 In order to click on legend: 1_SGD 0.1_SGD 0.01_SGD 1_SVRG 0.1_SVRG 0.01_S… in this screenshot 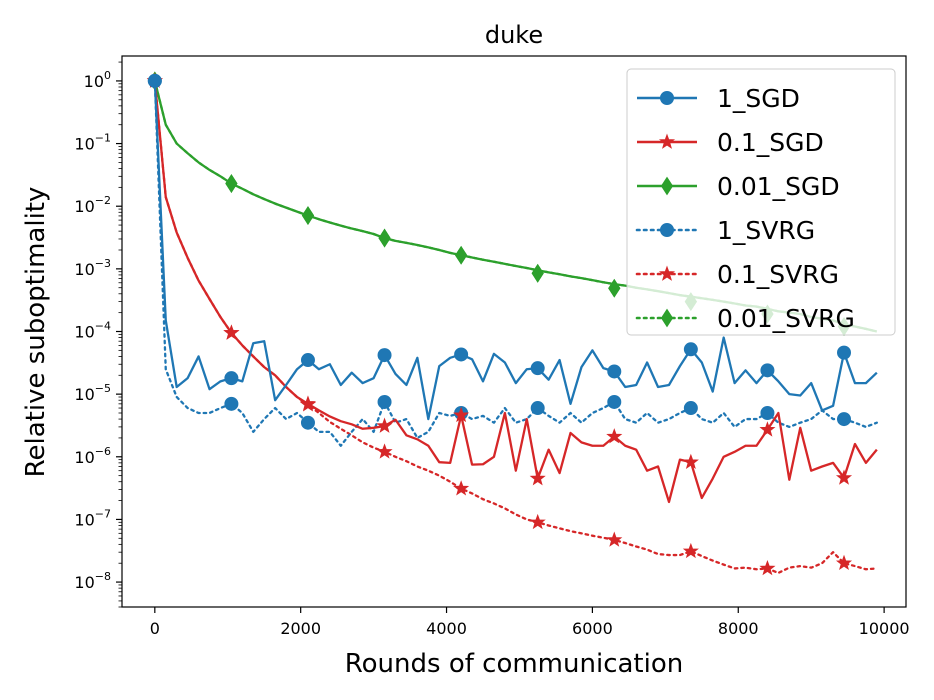, I will do `click(761, 202)`.